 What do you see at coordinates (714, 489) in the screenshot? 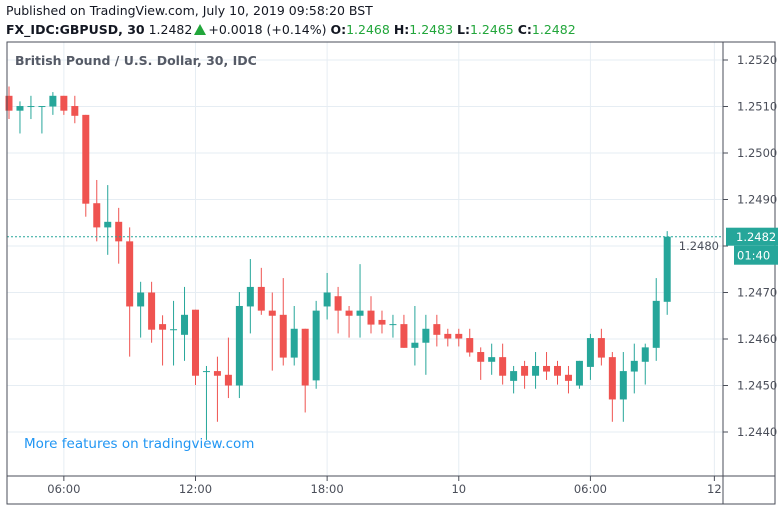
I see `time-tick-label: 12` at bounding box center [714, 489].